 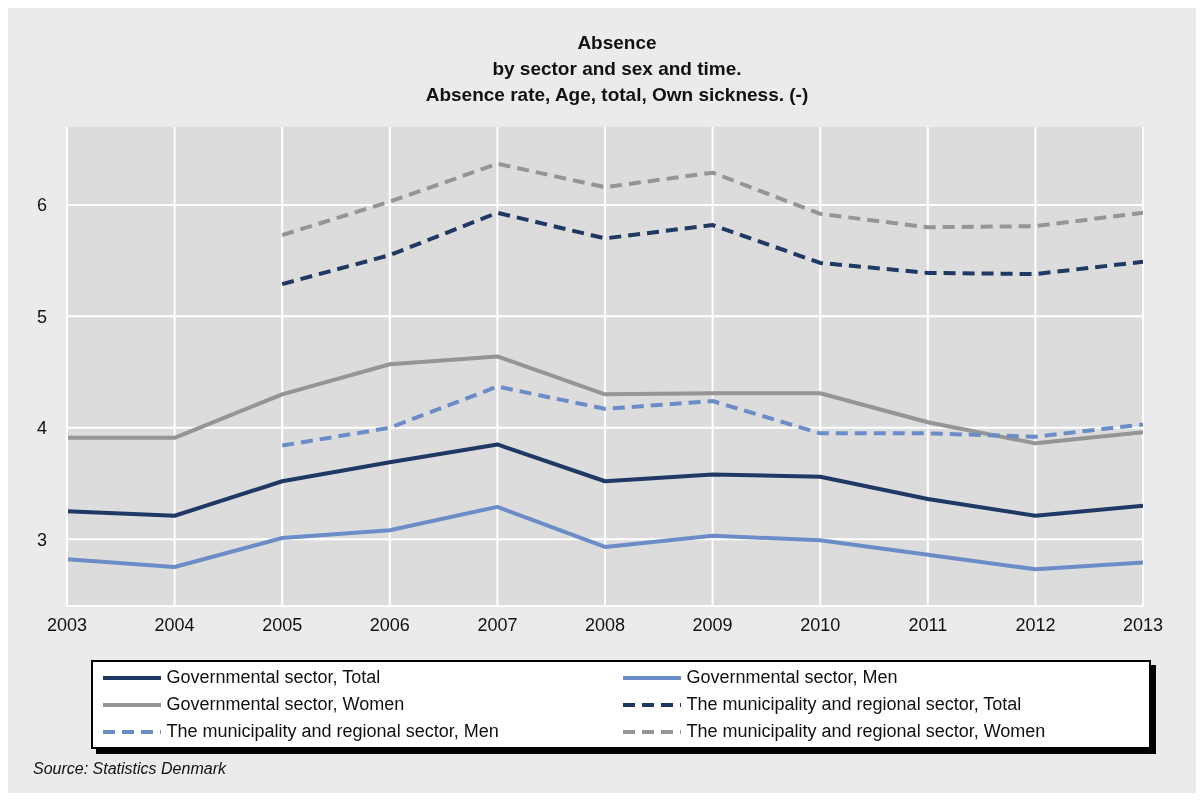 I want to click on y-tick-label: 3, so click(x=41, y=539).